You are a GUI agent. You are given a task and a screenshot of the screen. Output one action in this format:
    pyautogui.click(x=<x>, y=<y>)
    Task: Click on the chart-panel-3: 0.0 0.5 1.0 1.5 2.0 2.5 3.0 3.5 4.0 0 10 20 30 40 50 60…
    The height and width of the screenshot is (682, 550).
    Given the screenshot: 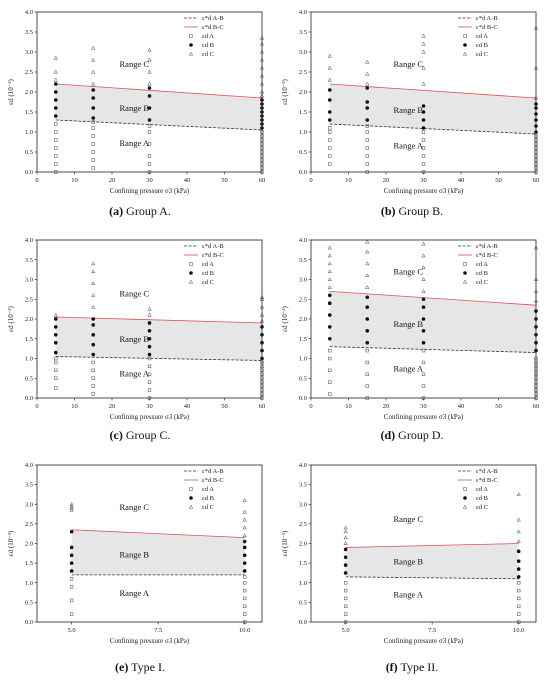 What is the action you would take?
    pyautogui.click(x=410, y=329)
    